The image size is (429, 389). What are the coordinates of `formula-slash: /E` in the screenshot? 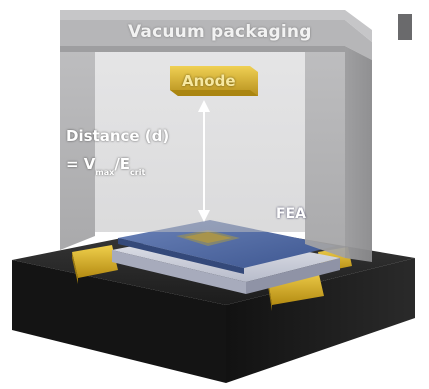 It's located at (122, 164).